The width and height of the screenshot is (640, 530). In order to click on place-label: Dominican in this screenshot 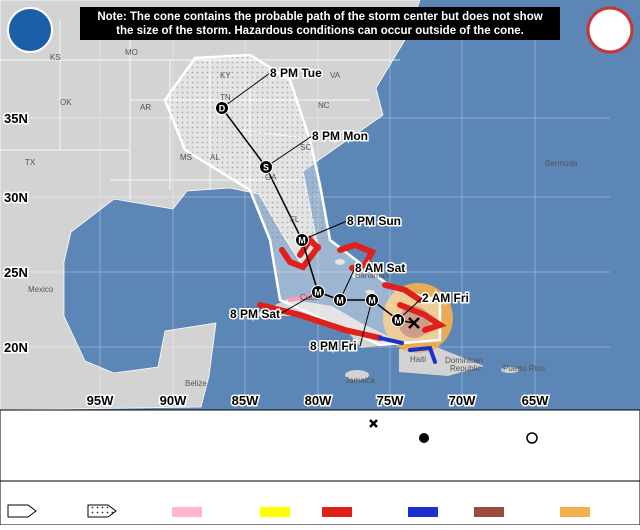, I will do `click(464, 360)`.